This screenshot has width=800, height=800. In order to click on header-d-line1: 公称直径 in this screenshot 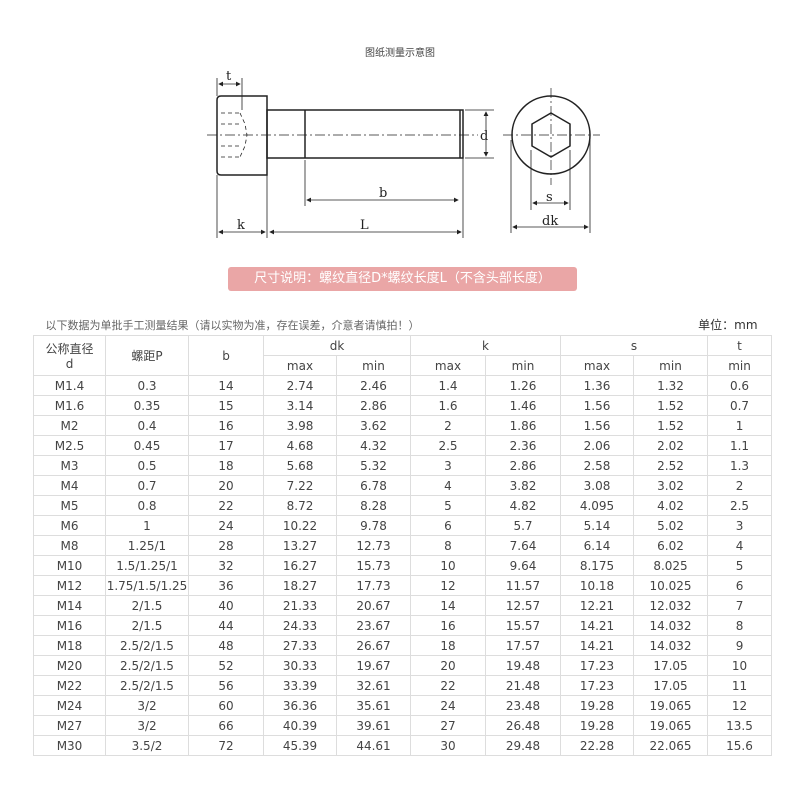, I will do `click(69, 349)`.